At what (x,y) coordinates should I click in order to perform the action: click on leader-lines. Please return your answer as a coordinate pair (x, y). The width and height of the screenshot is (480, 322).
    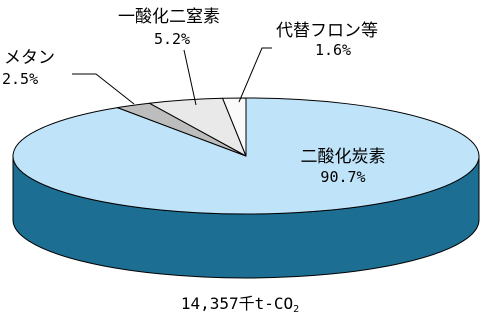
    Looking at the image, I should click on (172, 76).